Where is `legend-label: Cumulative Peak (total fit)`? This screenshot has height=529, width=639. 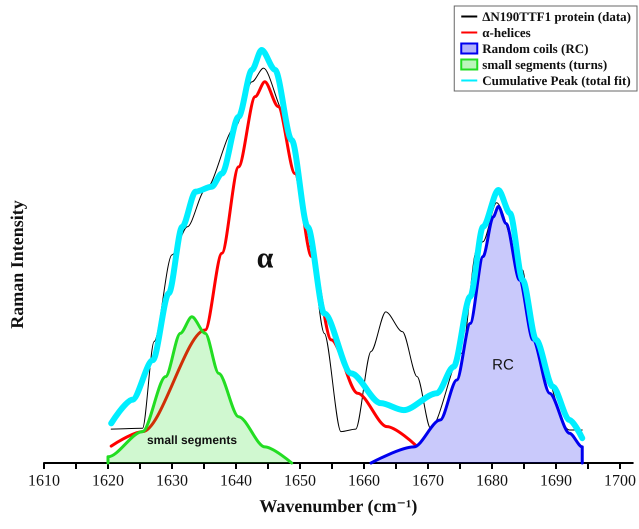
legend-label: Cumulative Peak (total fit) is located at coordinates (556, 80).